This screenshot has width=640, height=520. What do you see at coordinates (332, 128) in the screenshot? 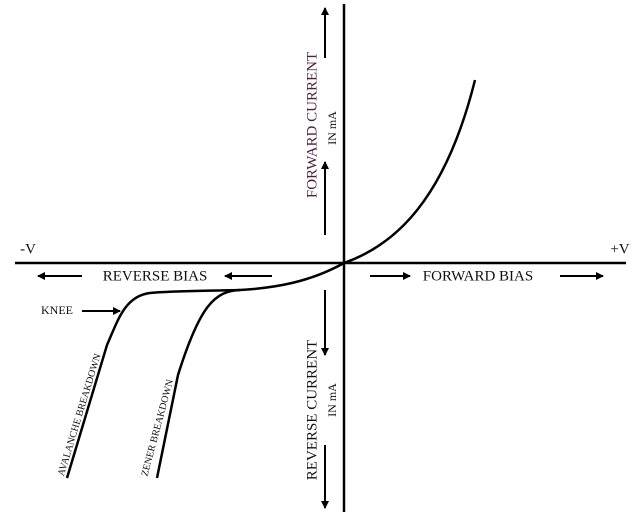
I see `forward-current-unit: IN mA` at bounding box center [332, 128].